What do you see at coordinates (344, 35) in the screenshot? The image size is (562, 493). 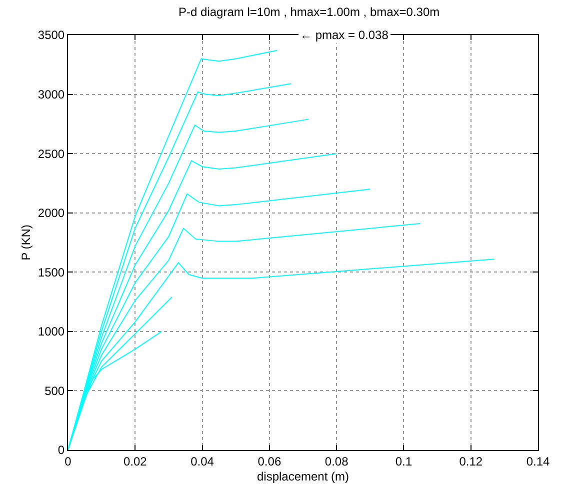 I see `annotation: ← pmax = 0.038` at bounding box center [344, 35].